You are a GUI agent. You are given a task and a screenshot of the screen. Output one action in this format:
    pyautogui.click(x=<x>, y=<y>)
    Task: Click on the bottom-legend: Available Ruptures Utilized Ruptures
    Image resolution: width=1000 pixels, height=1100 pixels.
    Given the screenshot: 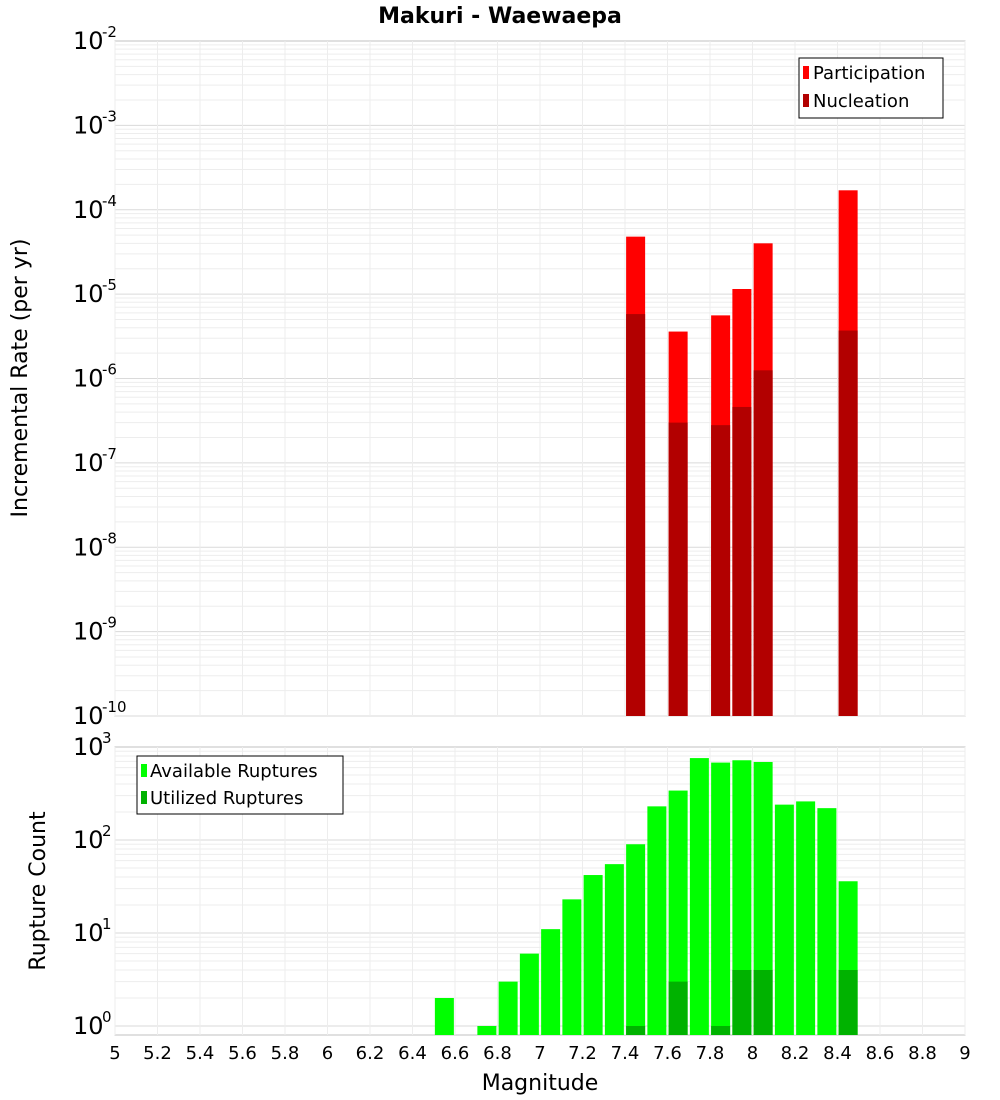 What is the action you would take?
    pyautogui.click(x=240, y=785)
    